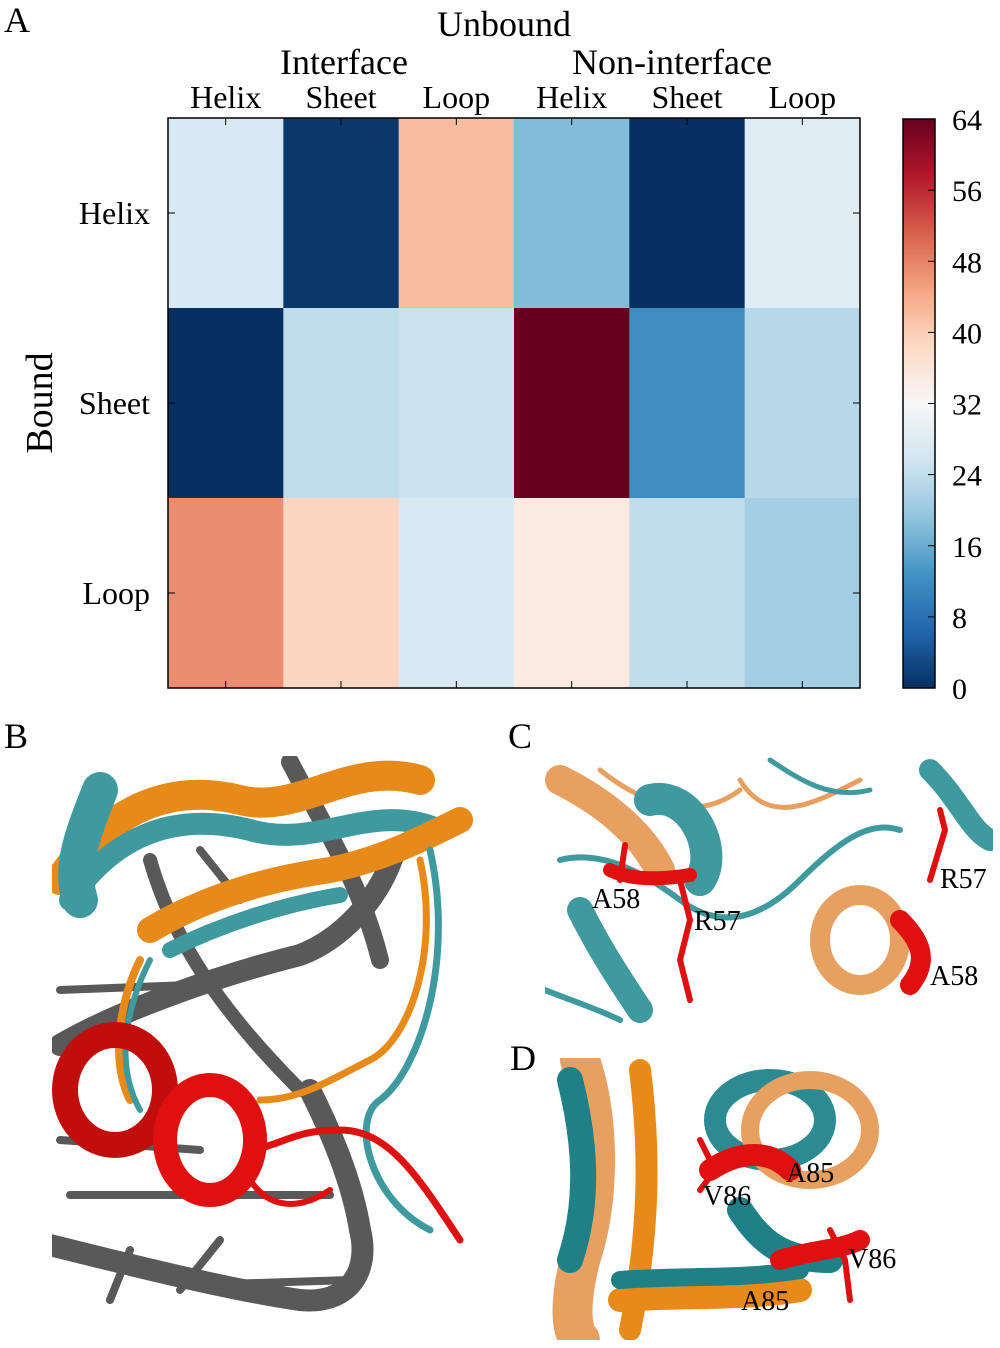 Image resolution: width=1000 pixels, height=1348 pixels. I want to click on colorbar-tick-label: 56, so click(967, 191).